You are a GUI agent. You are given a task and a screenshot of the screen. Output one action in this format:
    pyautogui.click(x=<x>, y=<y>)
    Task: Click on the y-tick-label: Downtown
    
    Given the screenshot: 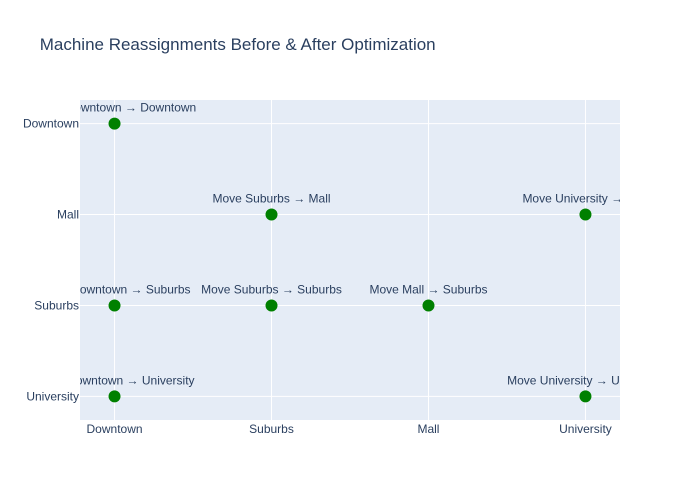 What is the action you would take?
    pyautogui.click(x=51, y=124)
    